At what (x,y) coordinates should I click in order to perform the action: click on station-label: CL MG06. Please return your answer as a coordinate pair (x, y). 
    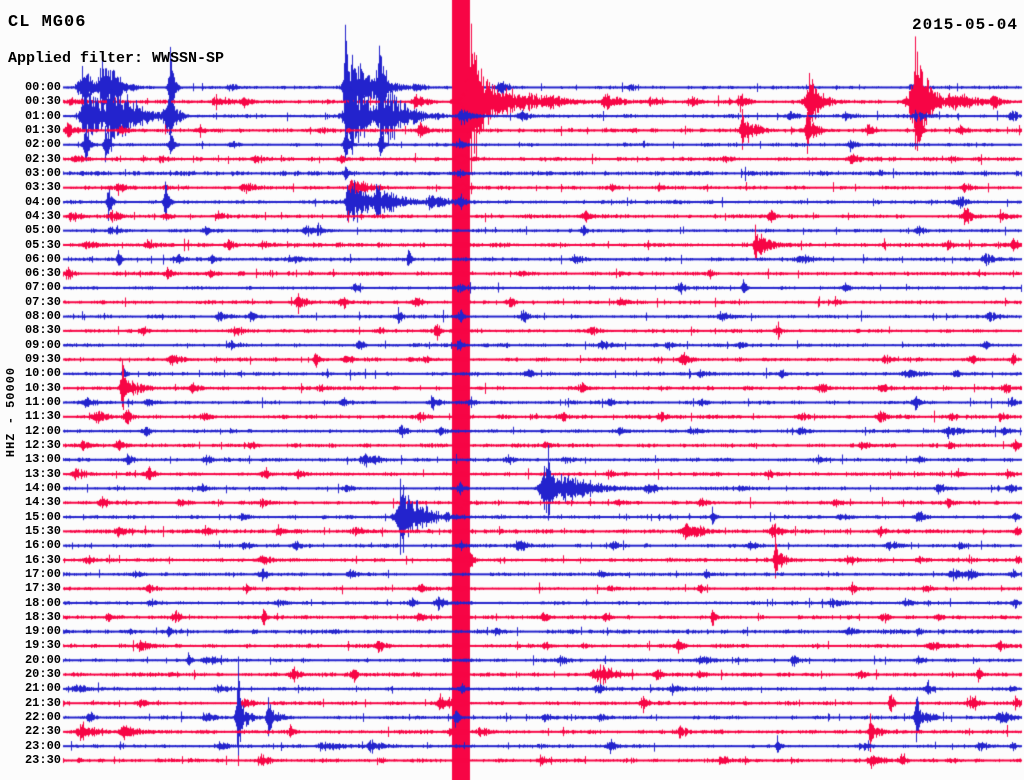
    Looking at the image, I should click on (47, 22).